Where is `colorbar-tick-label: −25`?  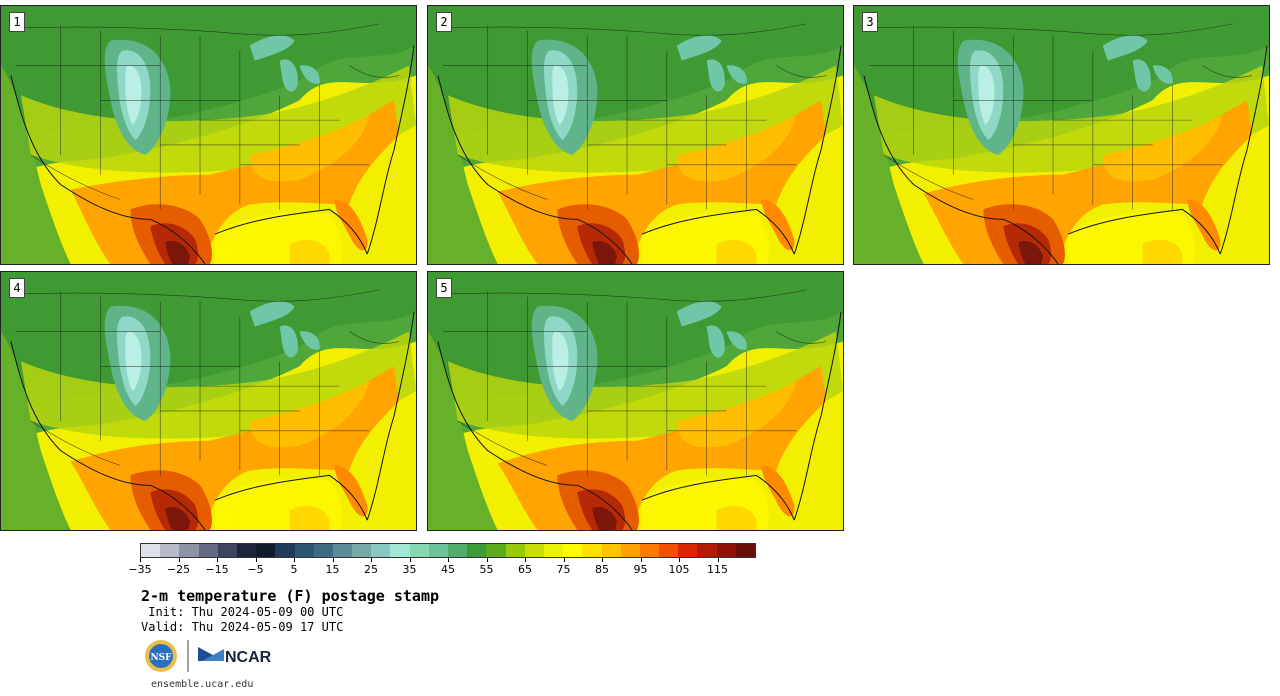 colorbar-tick-label: −25 is located at coordinates (178, 569).